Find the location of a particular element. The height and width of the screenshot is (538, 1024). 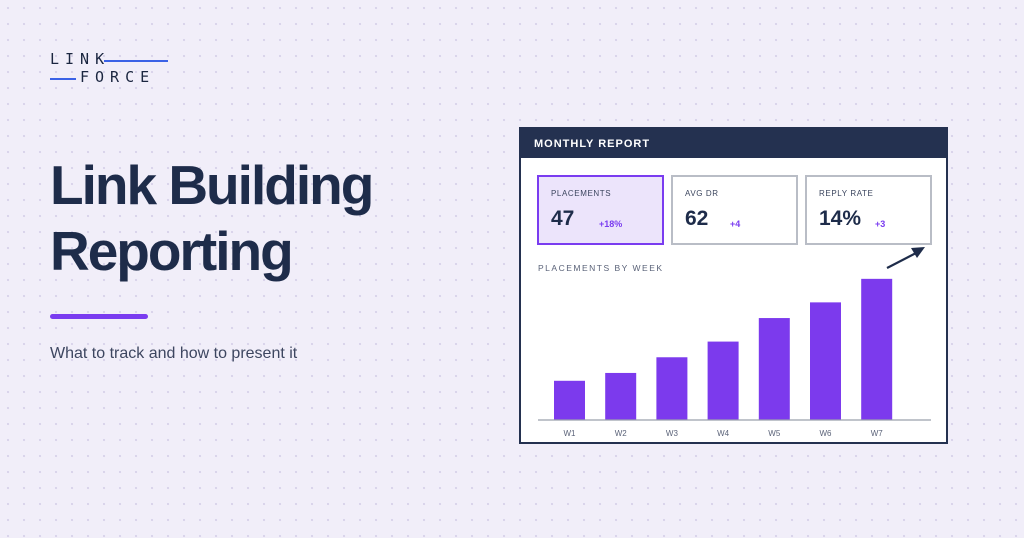

chart-title: PLACEMENTS BY WEEK is located at coordinates (601, 268).